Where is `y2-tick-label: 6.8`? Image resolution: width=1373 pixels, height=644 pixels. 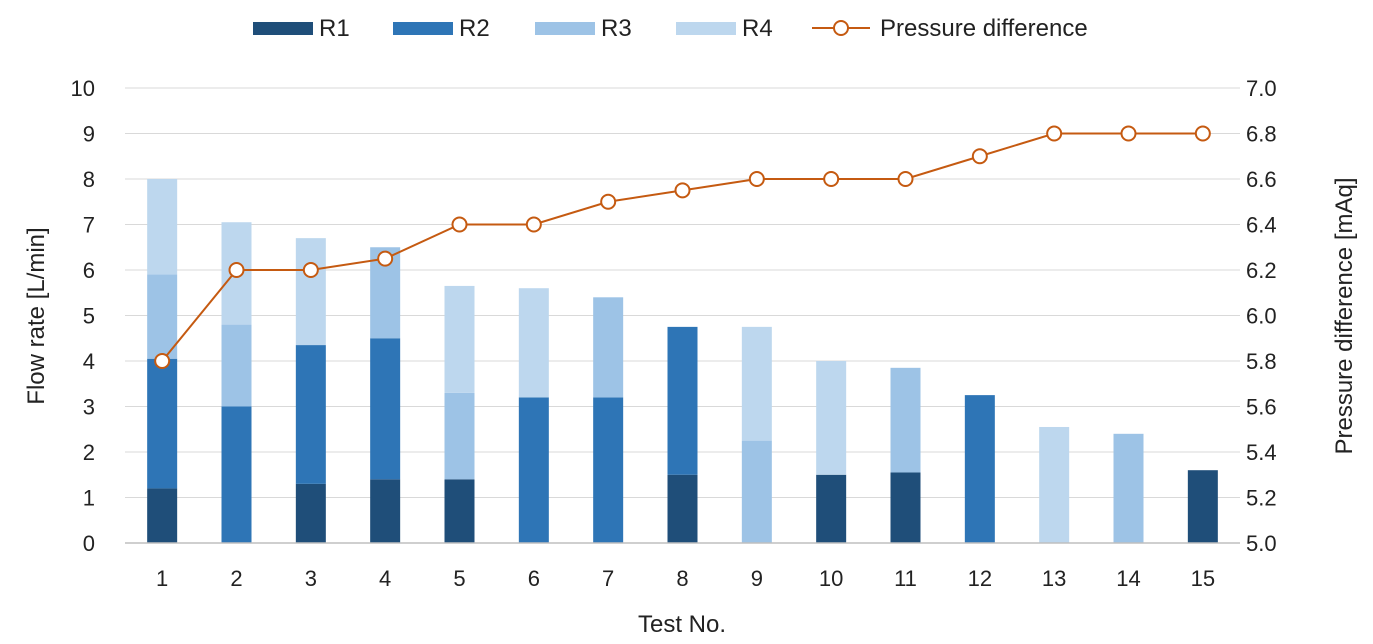
y2-tick-label: 6.8 is located at coordinates (1261, 134).